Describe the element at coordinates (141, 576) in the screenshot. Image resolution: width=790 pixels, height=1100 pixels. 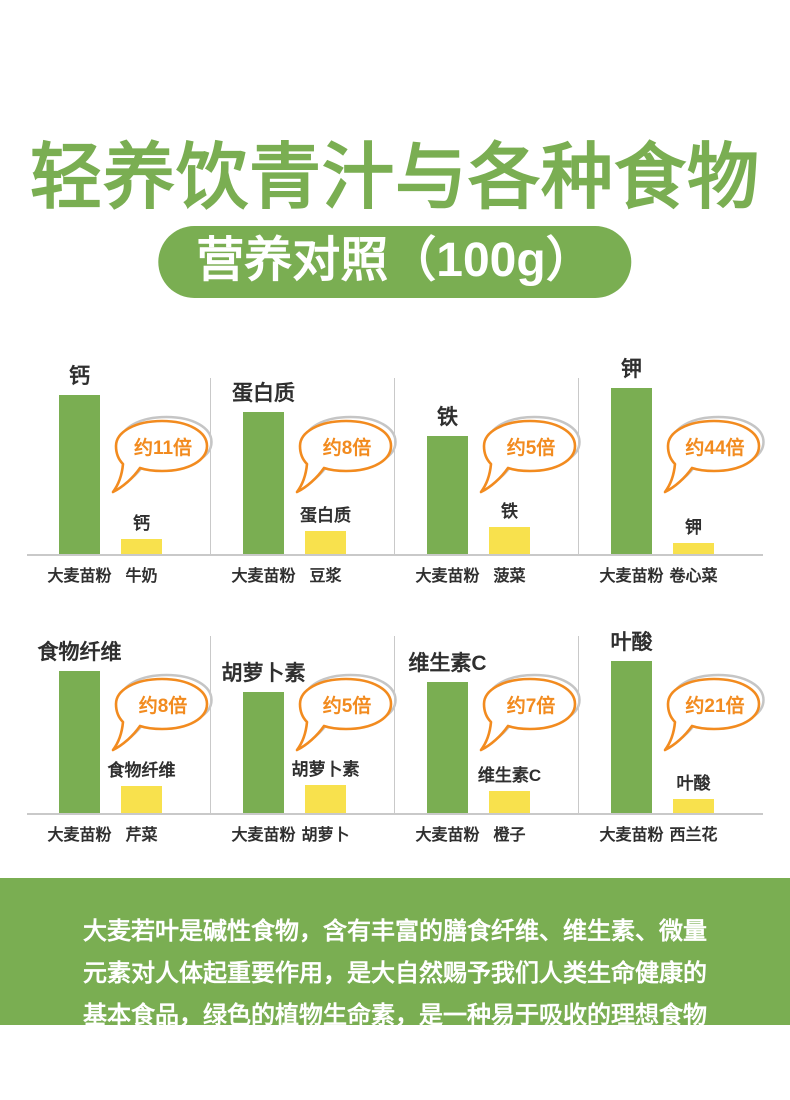
I see `x-label-food: 牛奶` at that location.